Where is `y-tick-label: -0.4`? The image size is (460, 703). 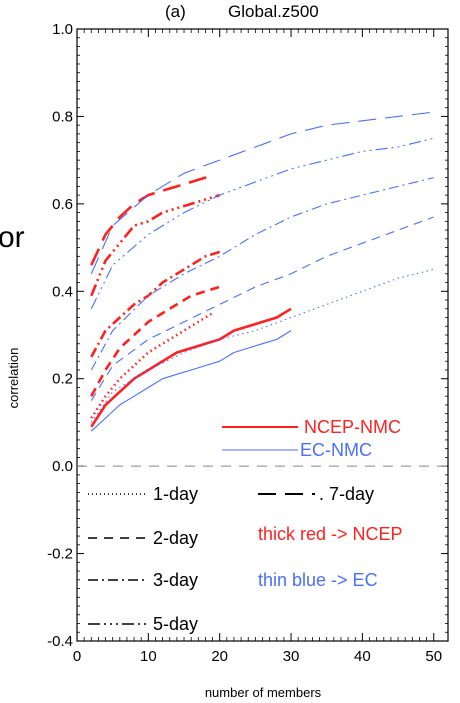
y-tick-label: -0.4 is located at coordinates (60, 641).